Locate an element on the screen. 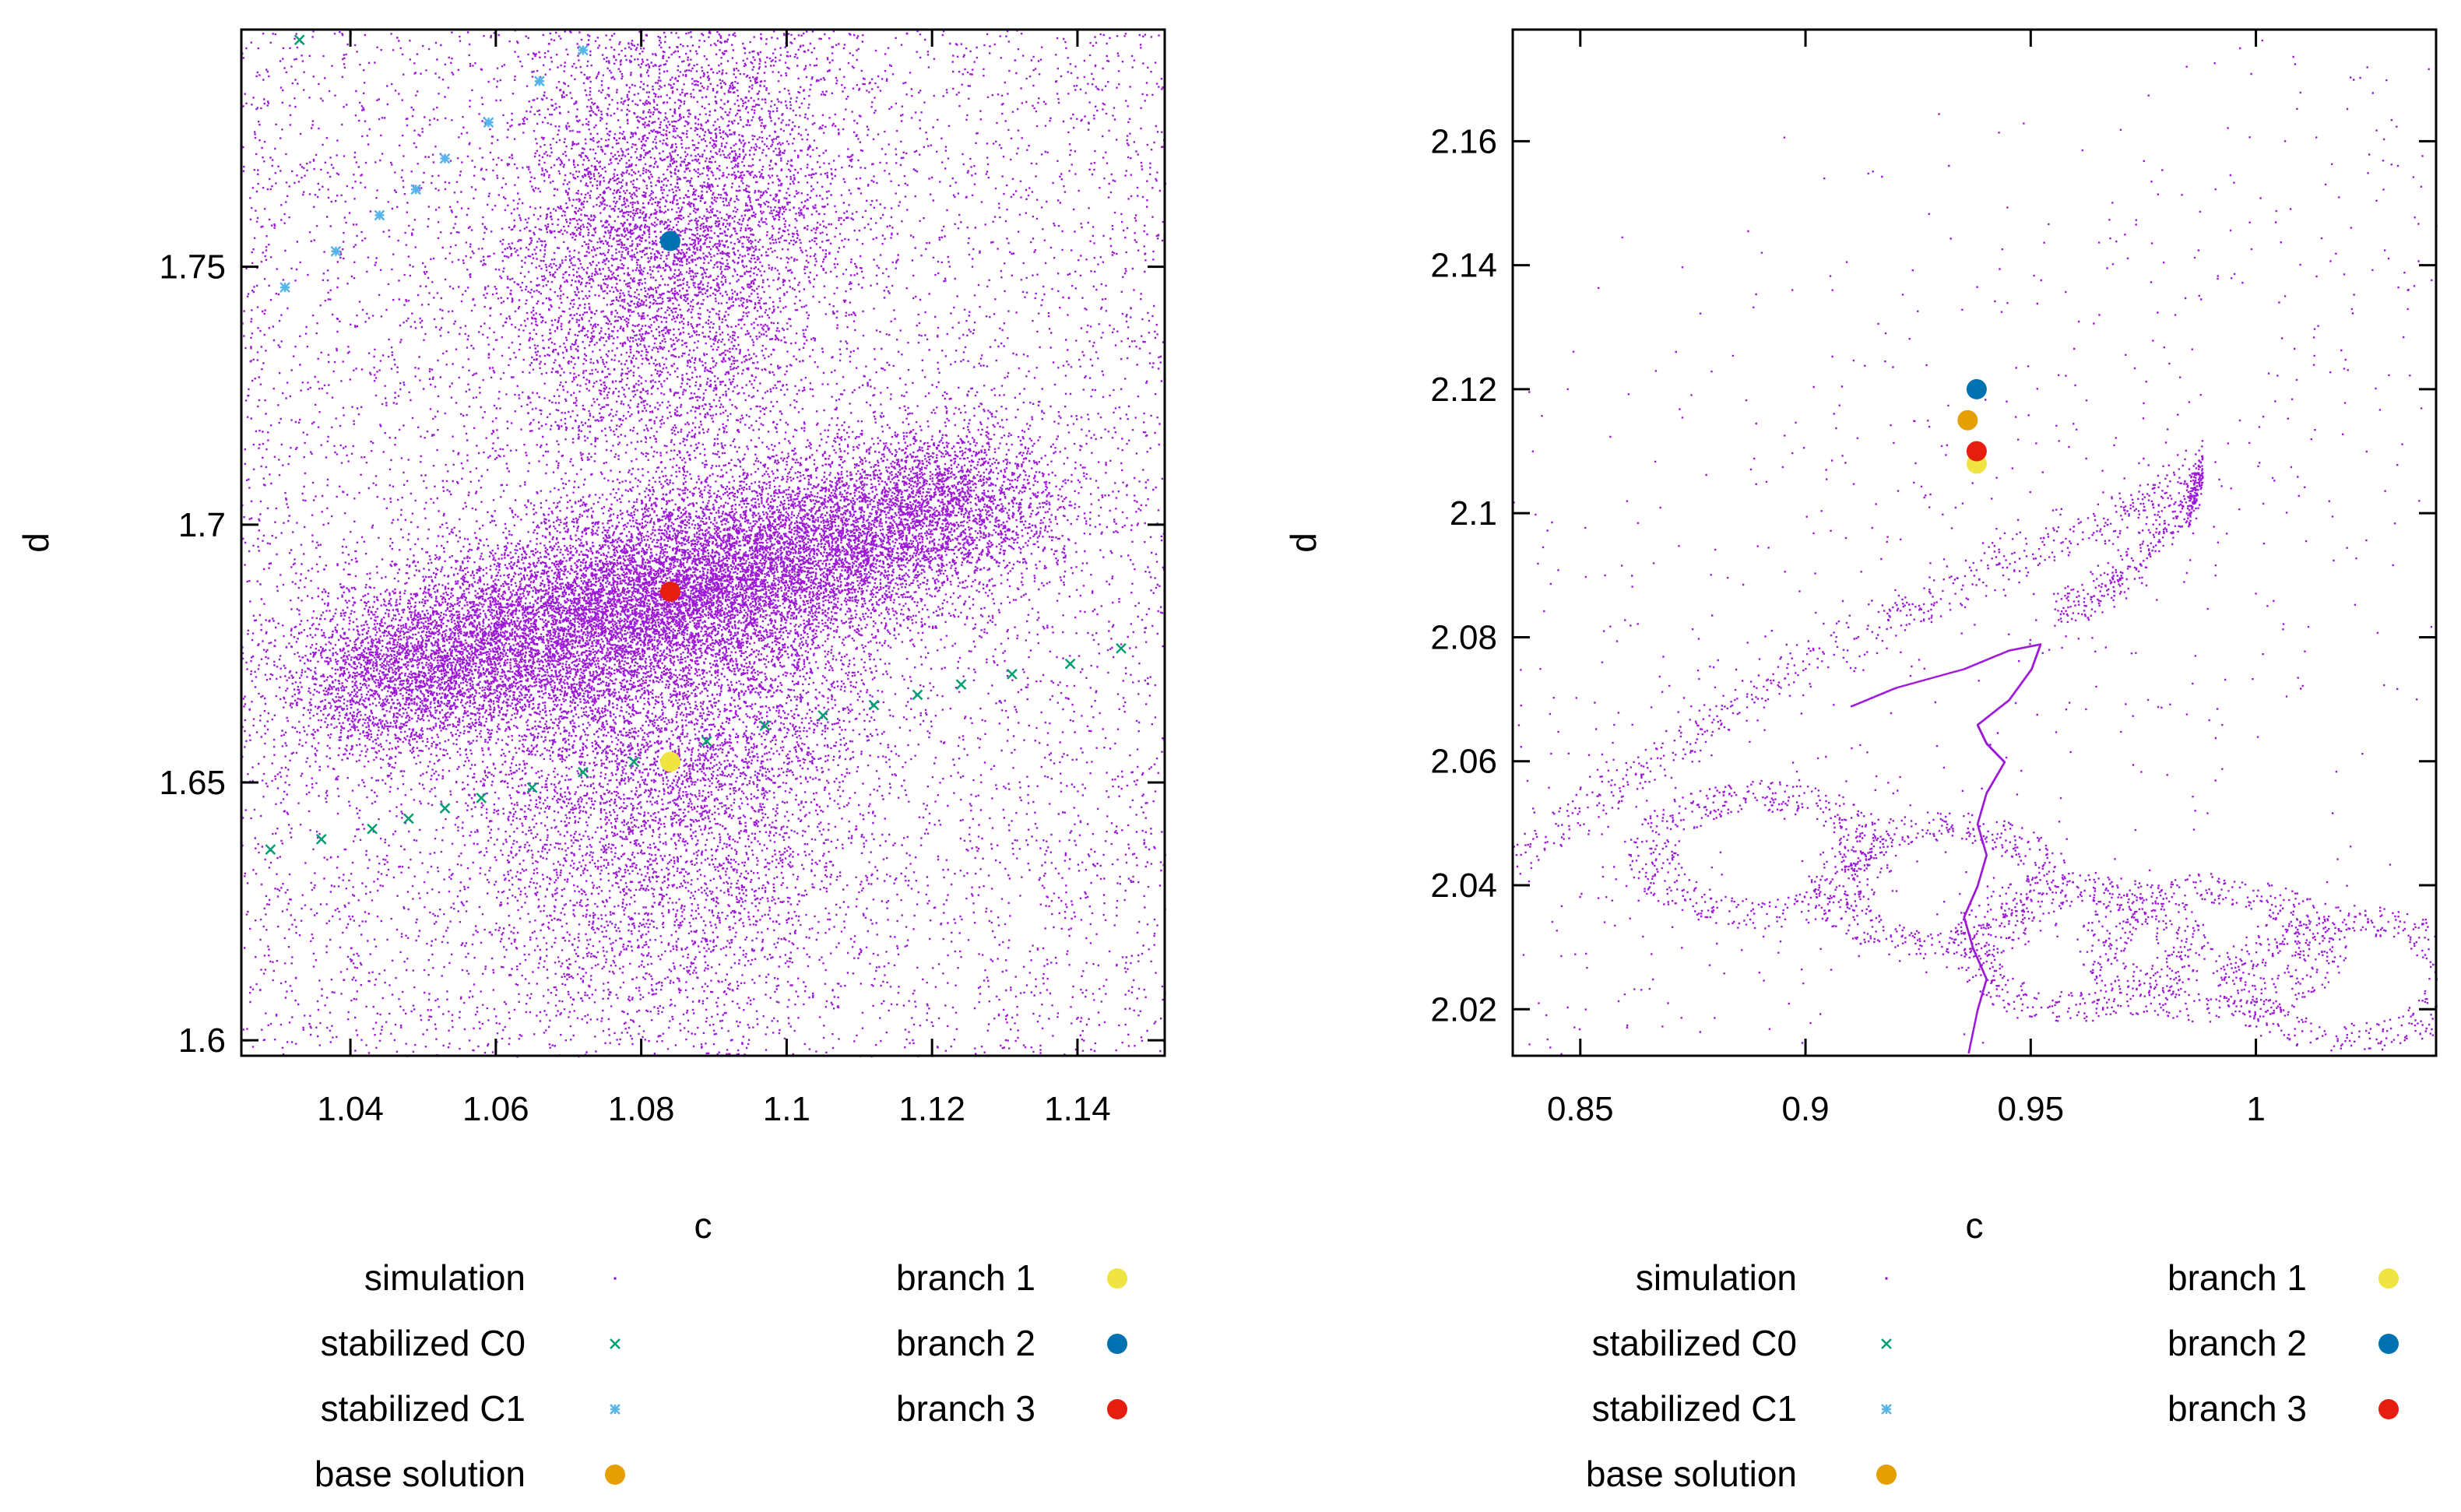  x-tick-label: 1.04 is located at coordinates (350, 1109).